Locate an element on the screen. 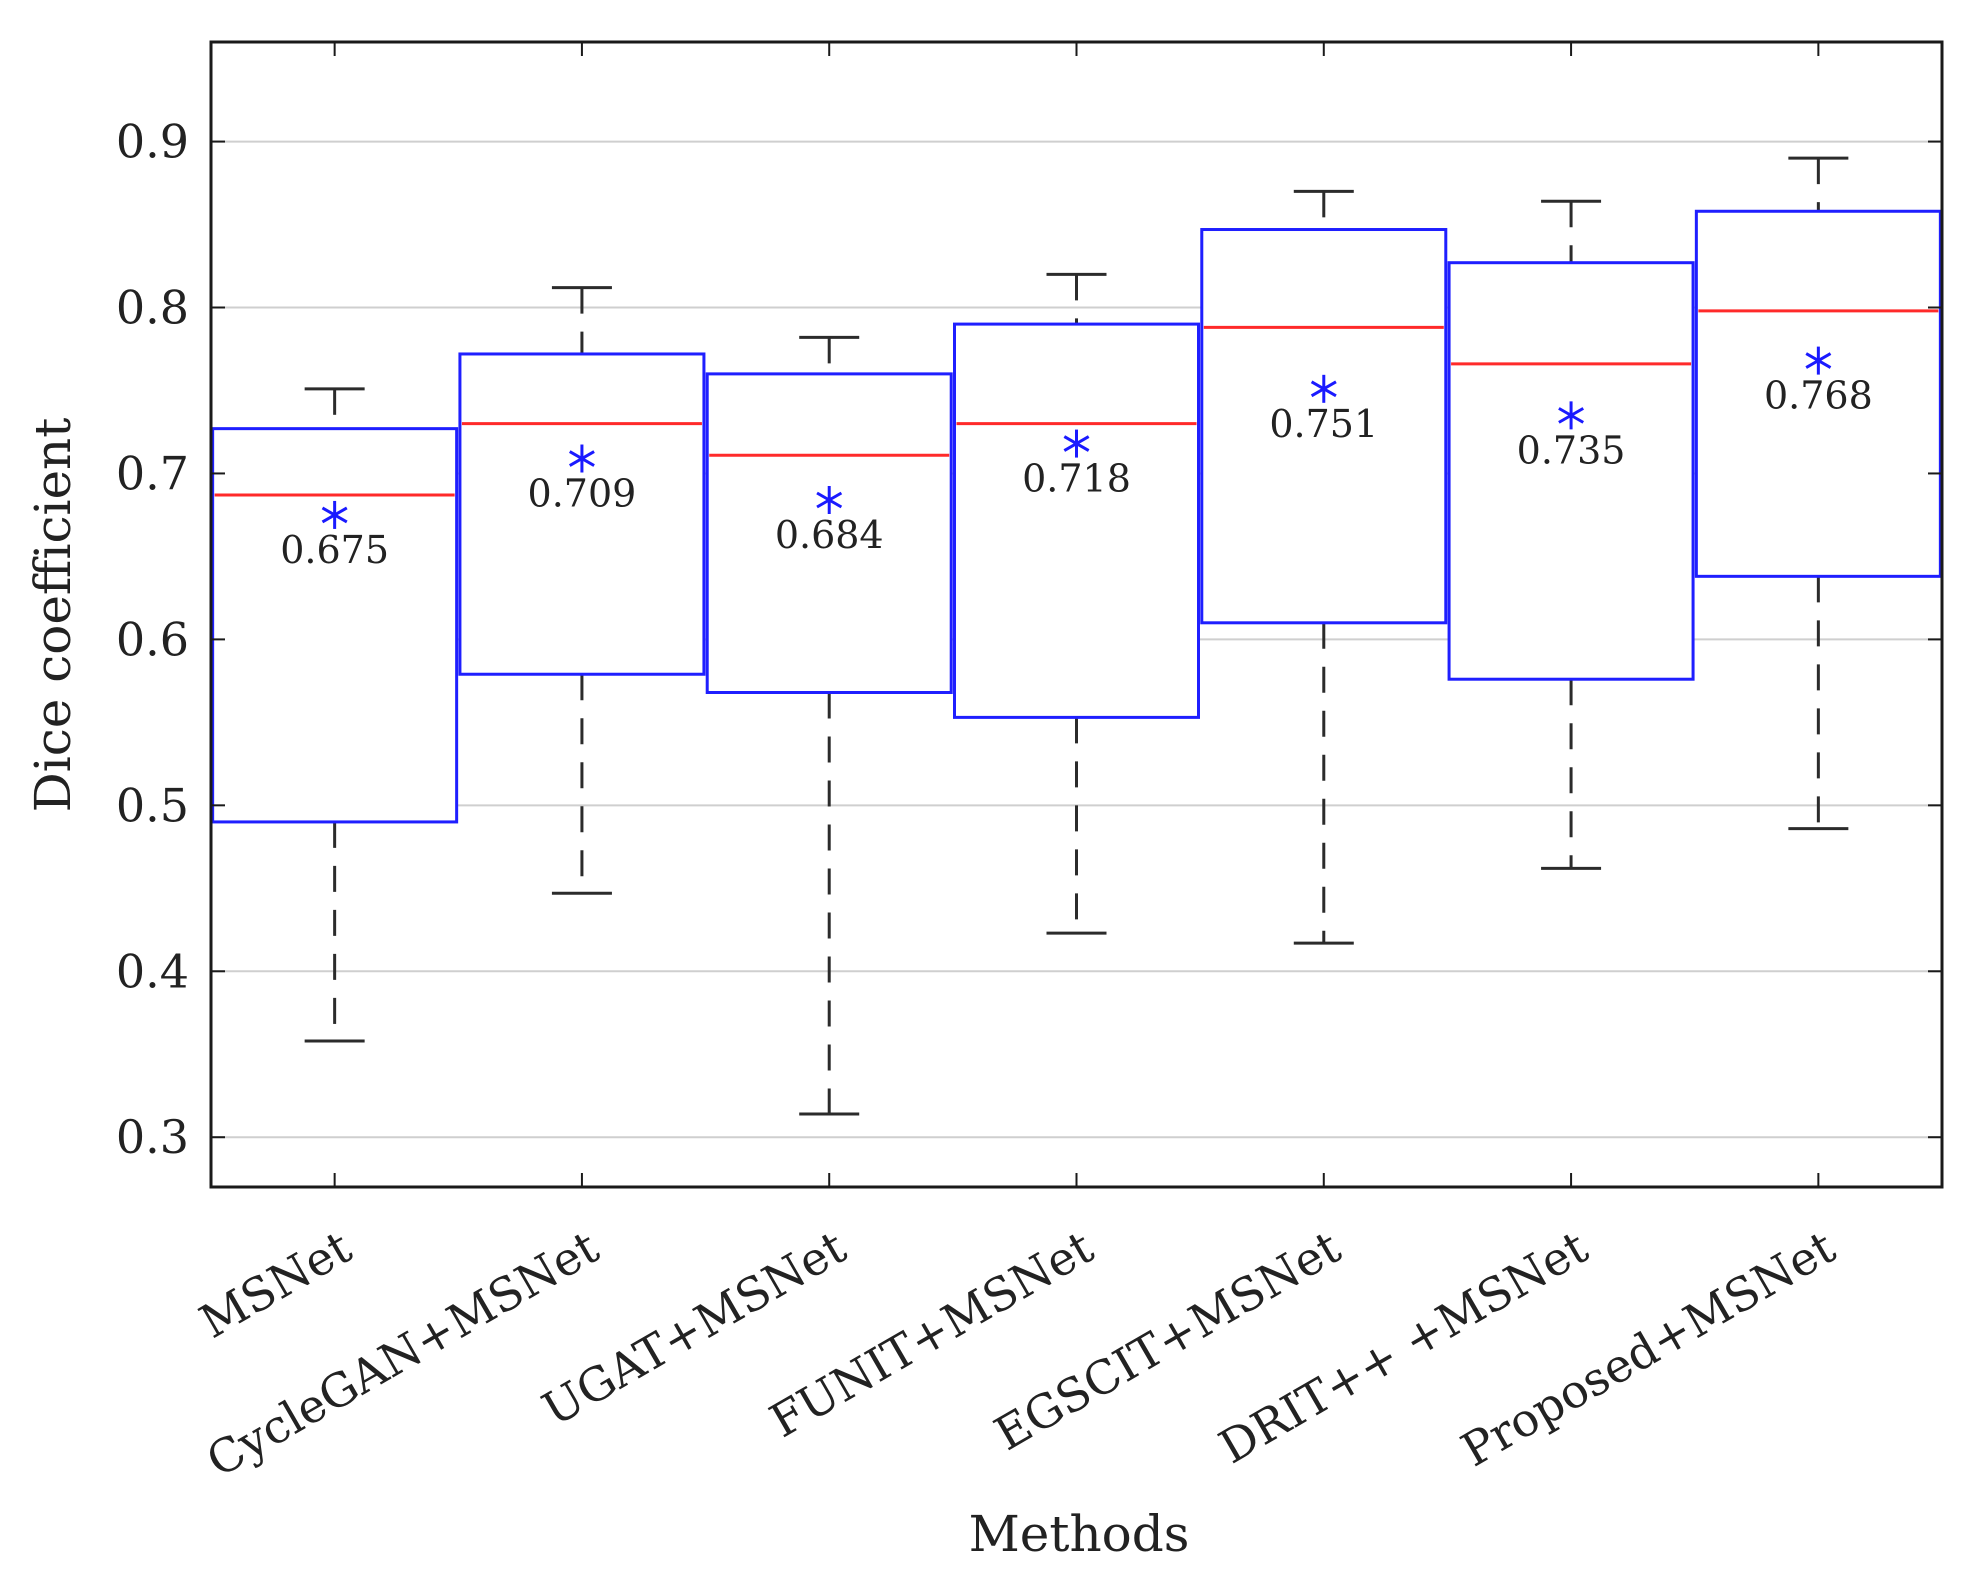 The image size is (1964, 1592). box-group: 0.768 is located at coordinates (1818, 493).